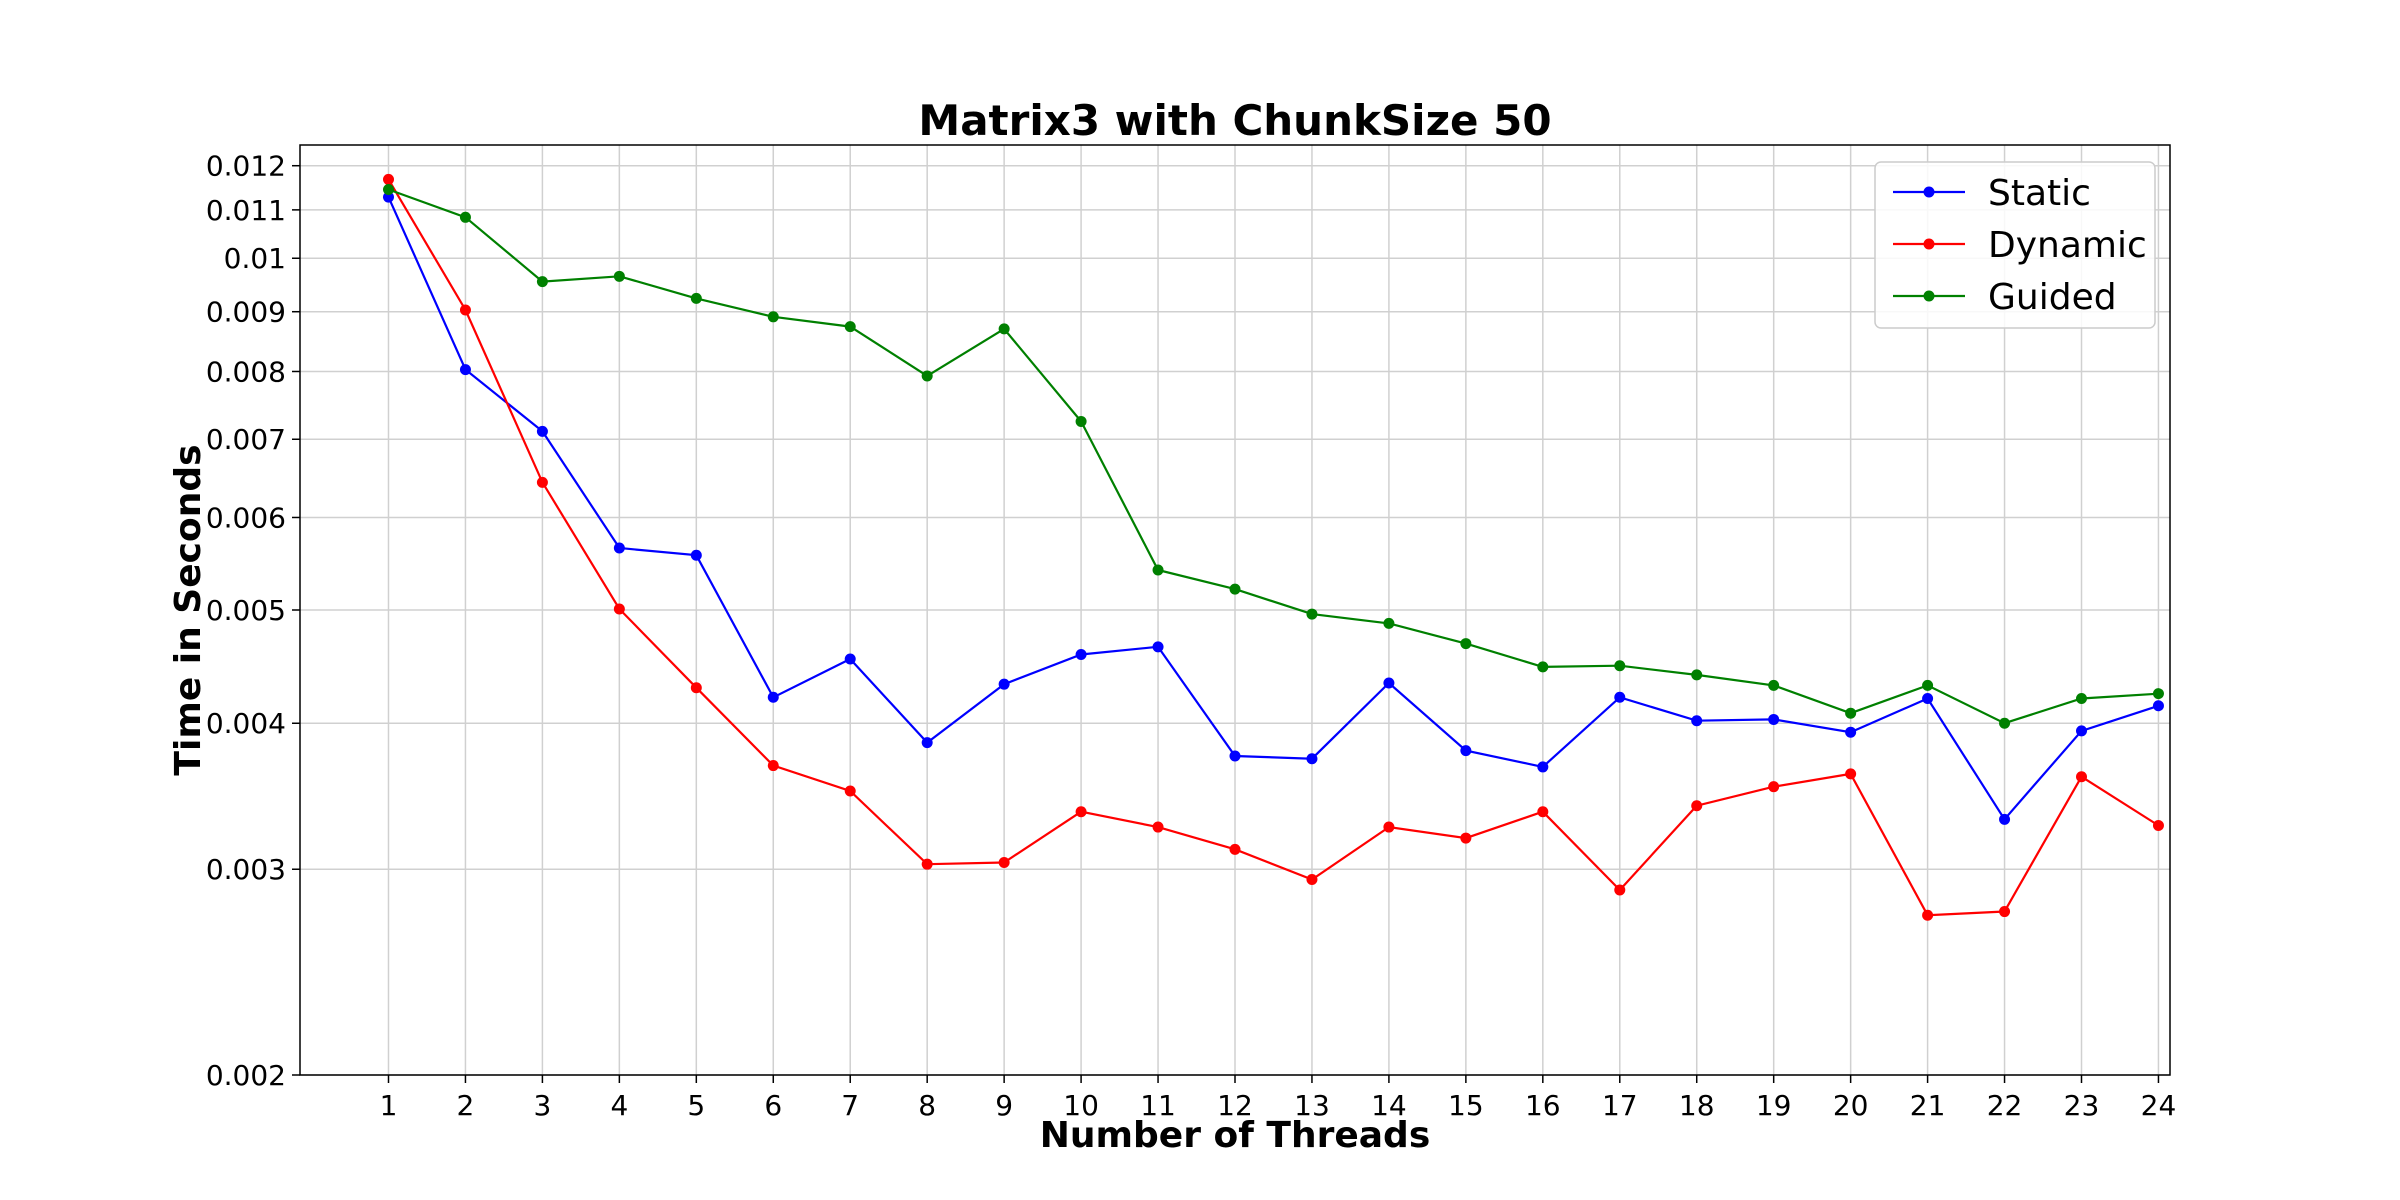  Describe the element at coordinates (1466, 1105) in the screenshot. I see `x-tick-label: 15` at that location.